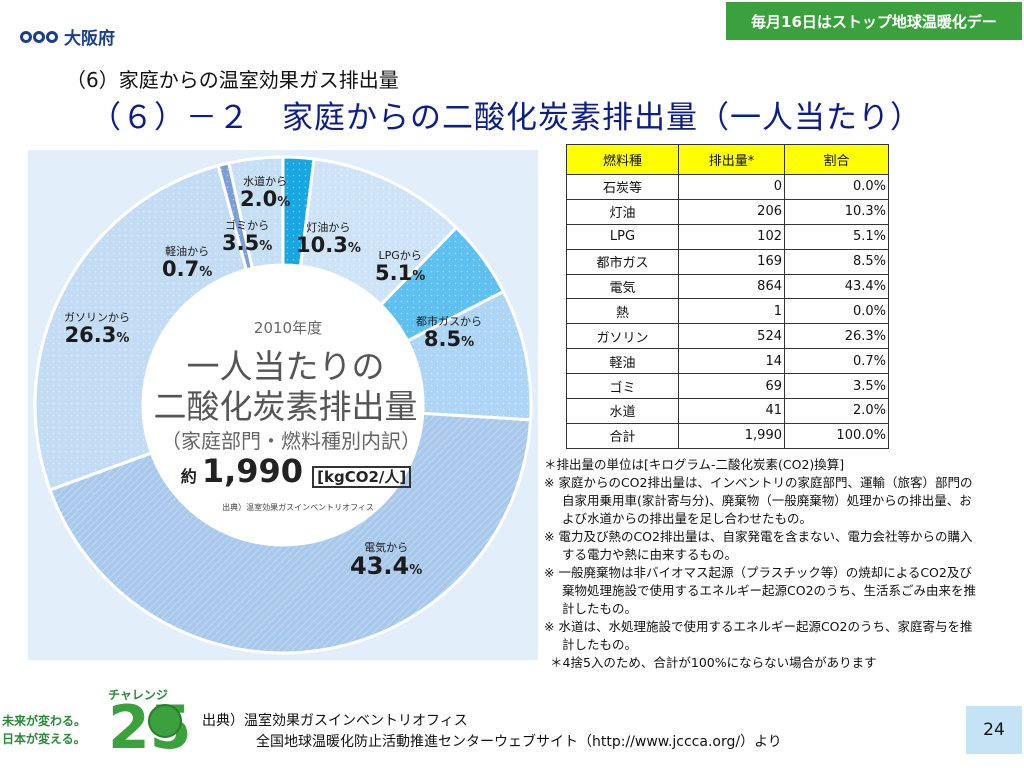 The image size is (1024, 768). I want to click on emission-cell: 0, so click(731, 187).